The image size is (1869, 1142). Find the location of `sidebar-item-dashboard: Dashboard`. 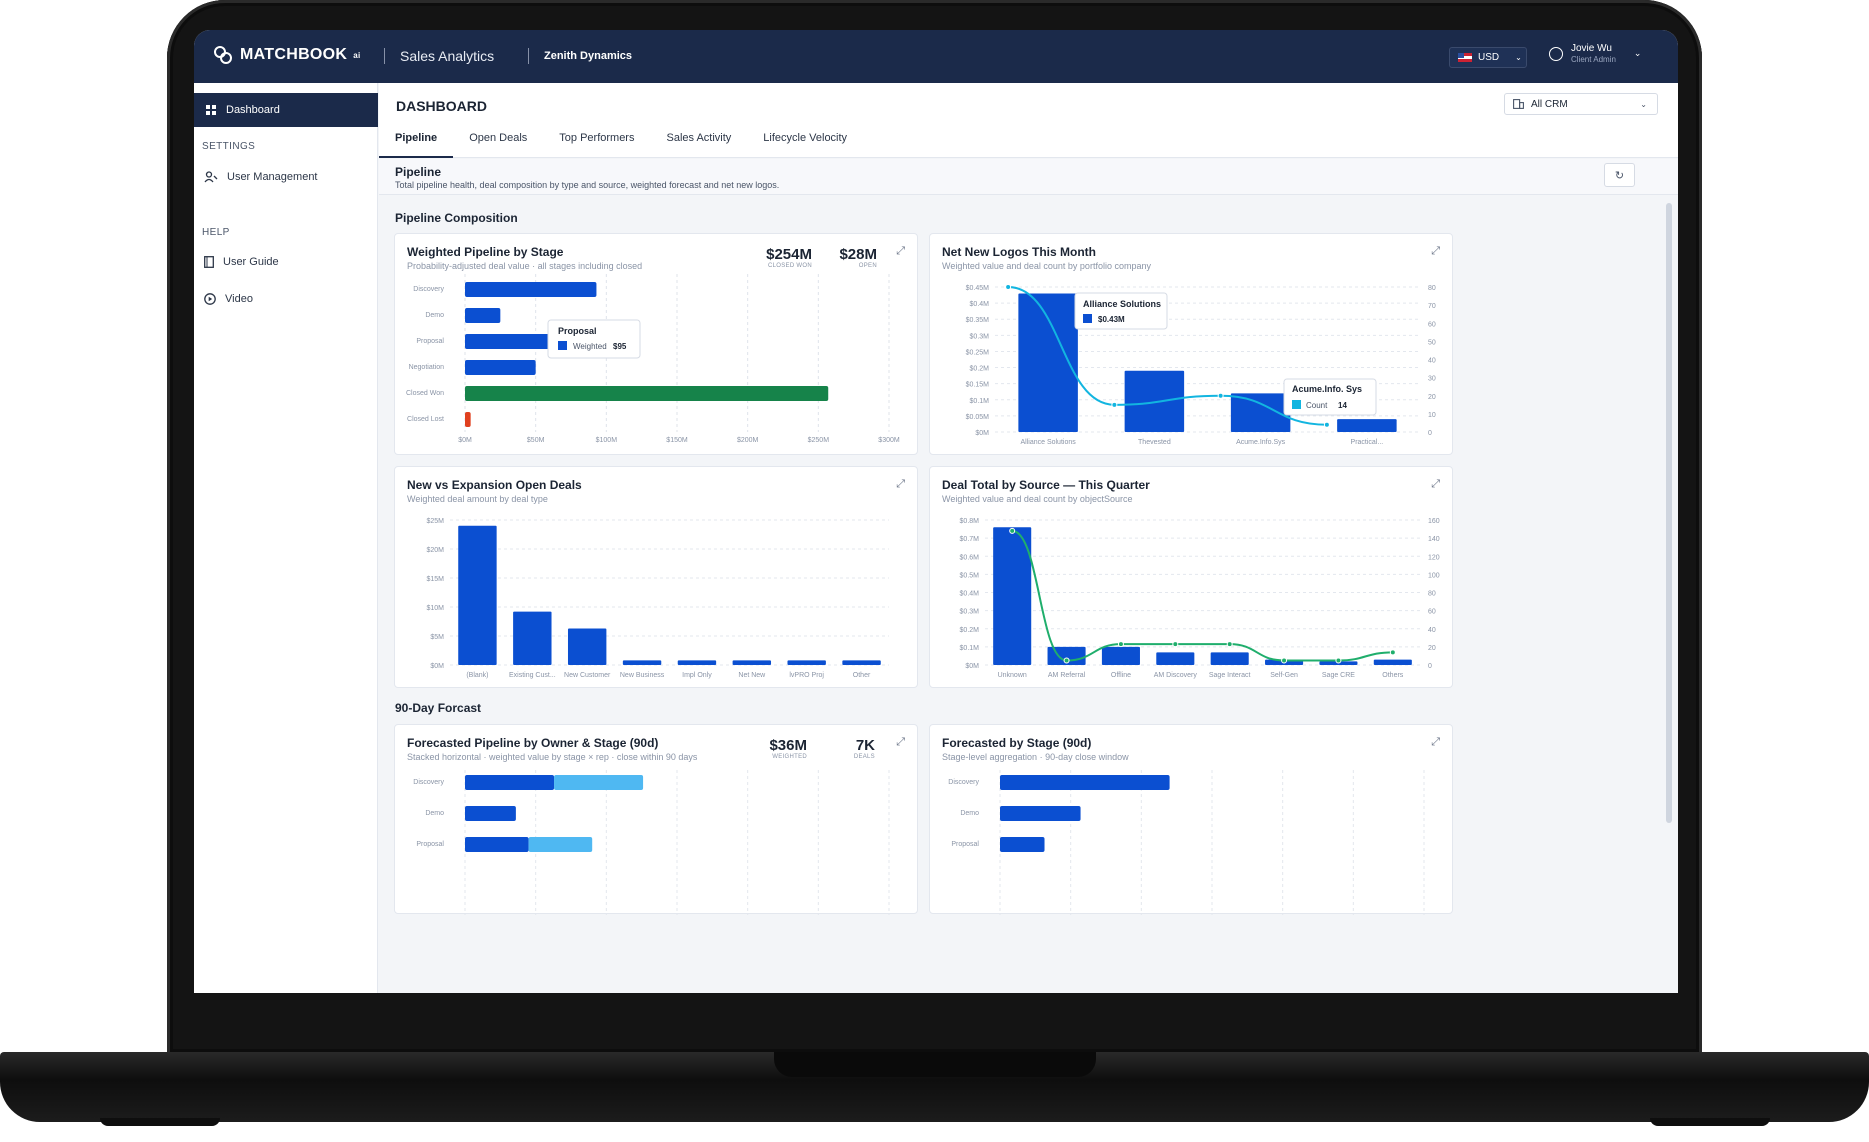

sidebar-item-dashboard: Dashboard is located at coordinates (286, 110).